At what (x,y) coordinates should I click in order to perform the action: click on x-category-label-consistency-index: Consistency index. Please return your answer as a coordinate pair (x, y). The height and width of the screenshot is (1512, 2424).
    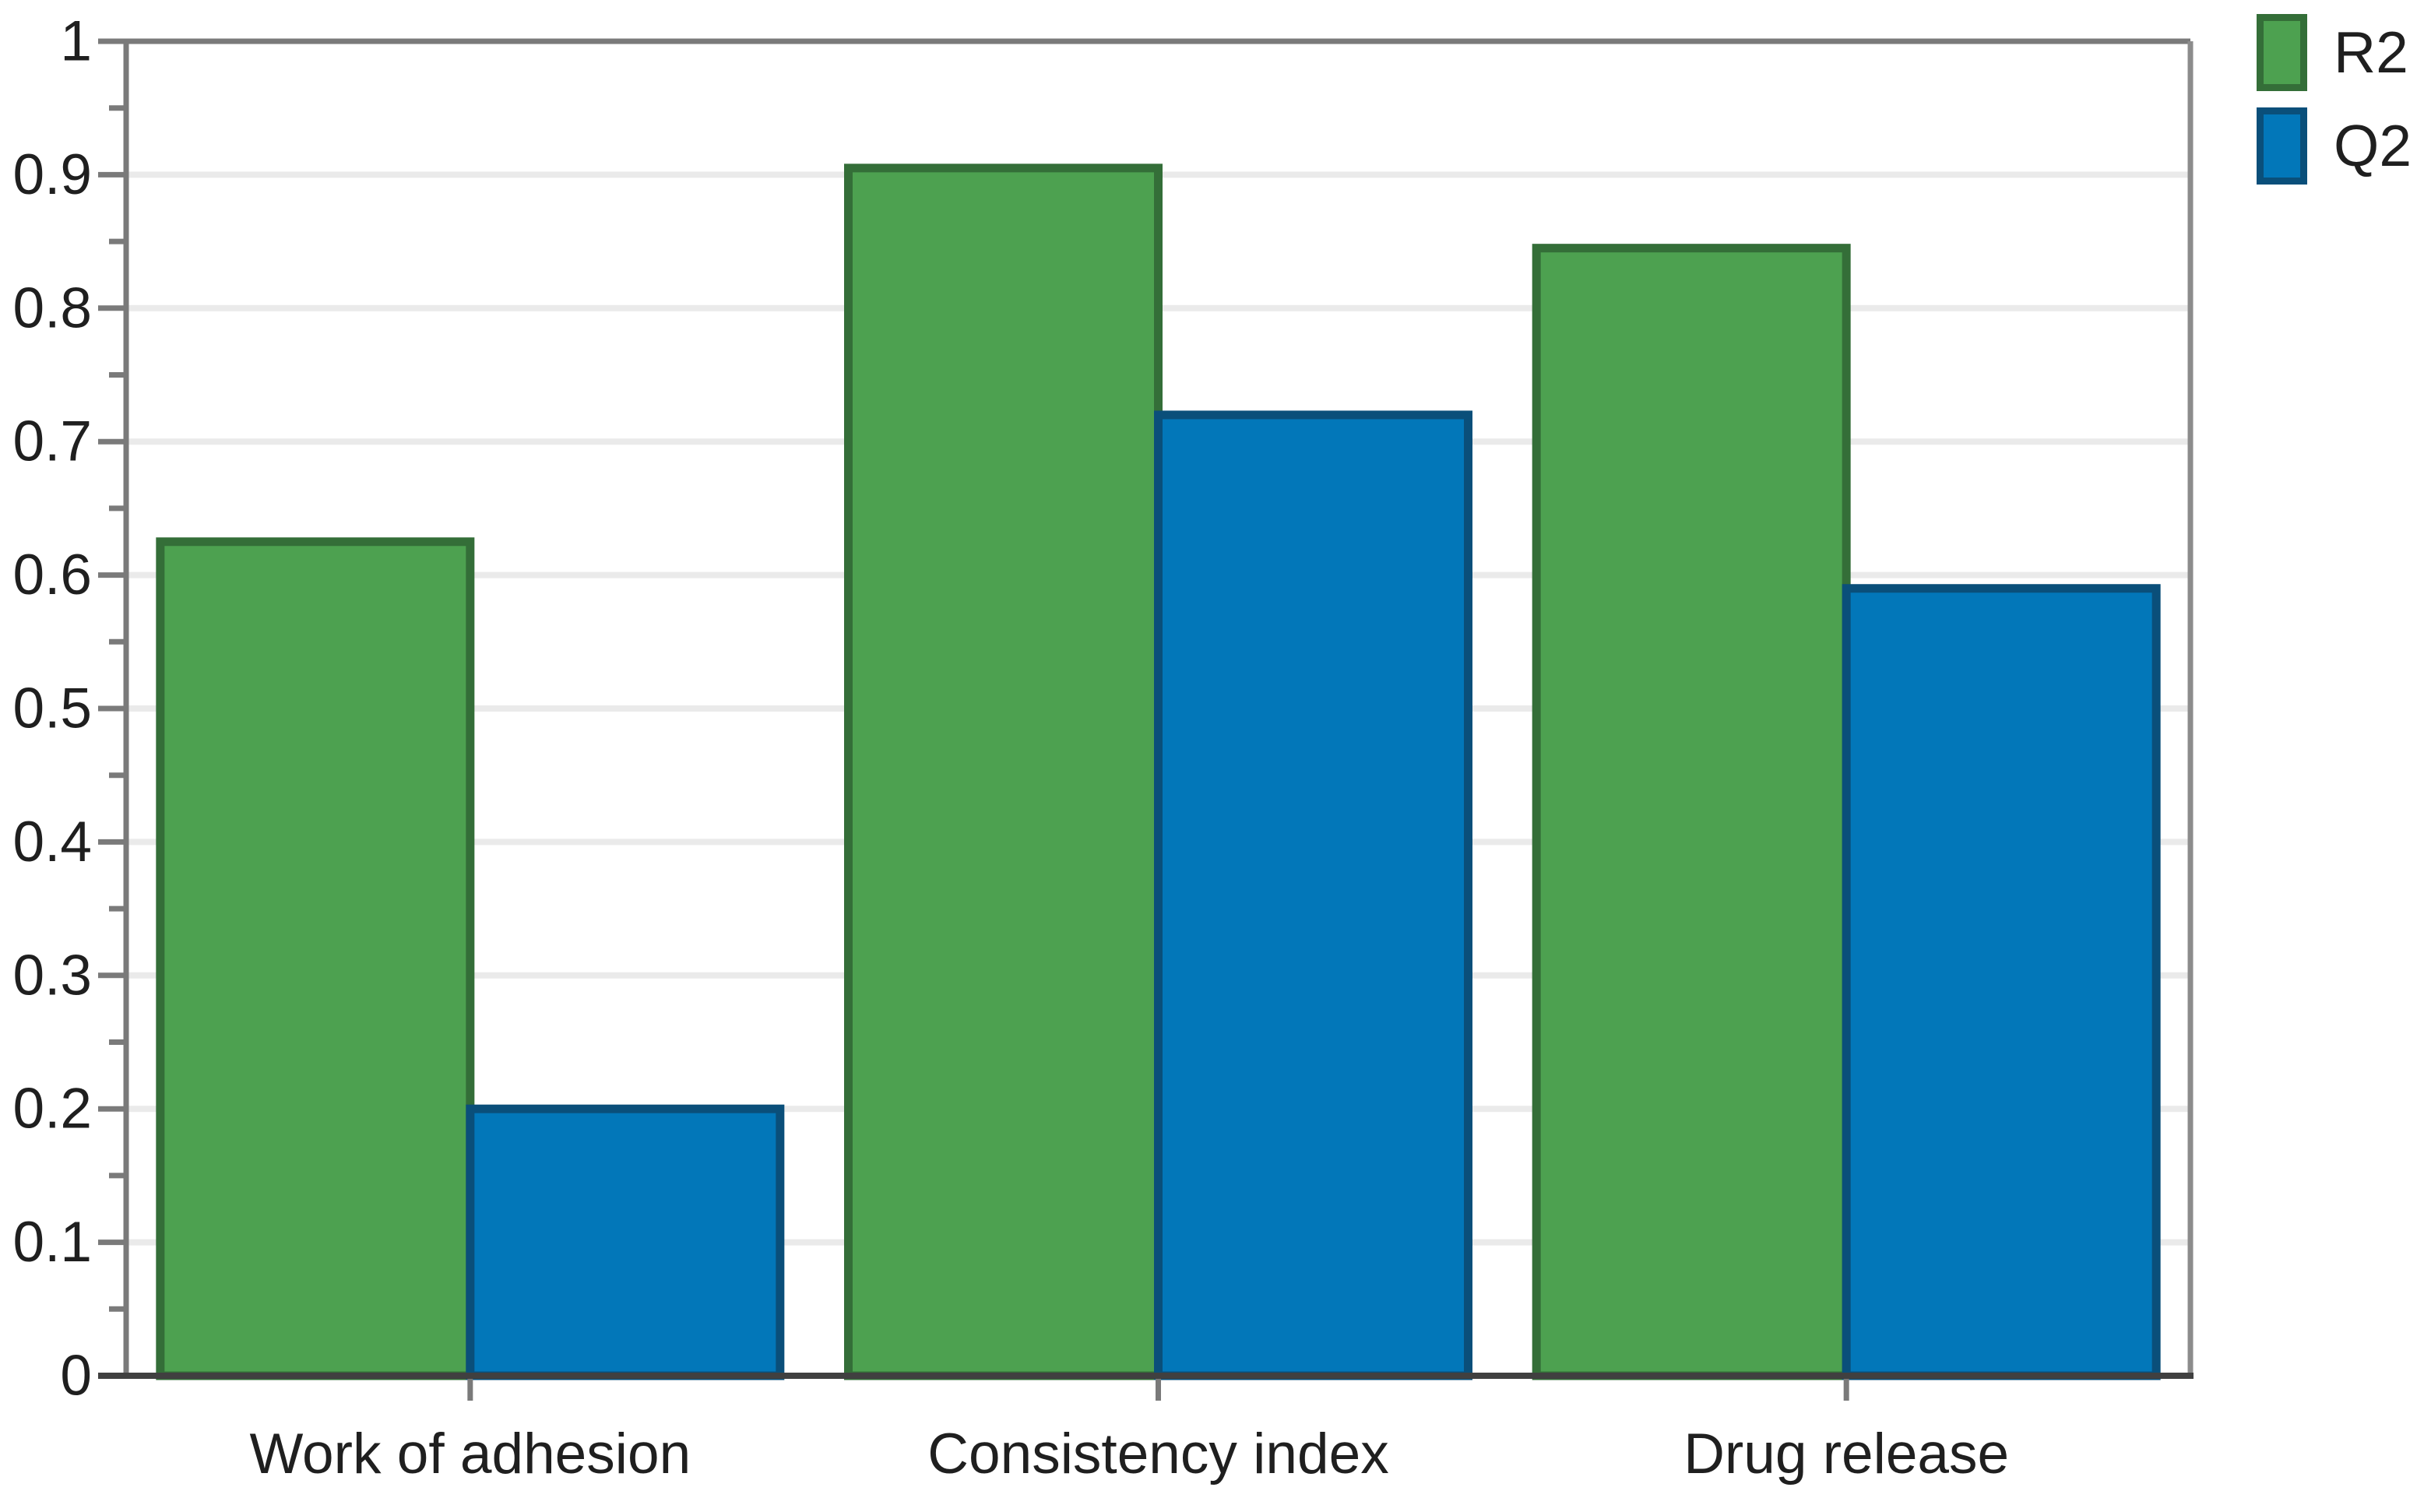
    Looking at the image, I should click on (1157, 1454).